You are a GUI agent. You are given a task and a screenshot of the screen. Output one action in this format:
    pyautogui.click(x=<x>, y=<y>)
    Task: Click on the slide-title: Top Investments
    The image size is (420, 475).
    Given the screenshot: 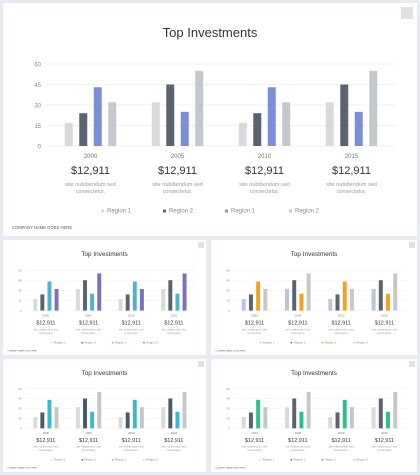 What is the action you would take?
    pyautogui.click(x=314, y=373)
    